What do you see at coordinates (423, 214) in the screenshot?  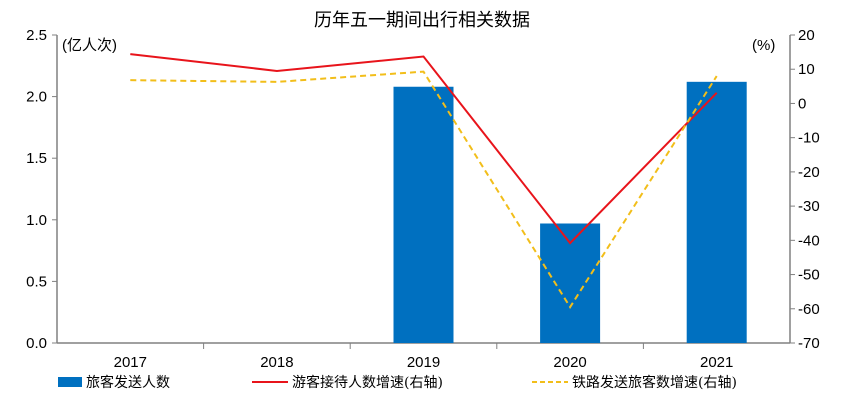 I see `bar-2019` at bounding box center [423, 214].